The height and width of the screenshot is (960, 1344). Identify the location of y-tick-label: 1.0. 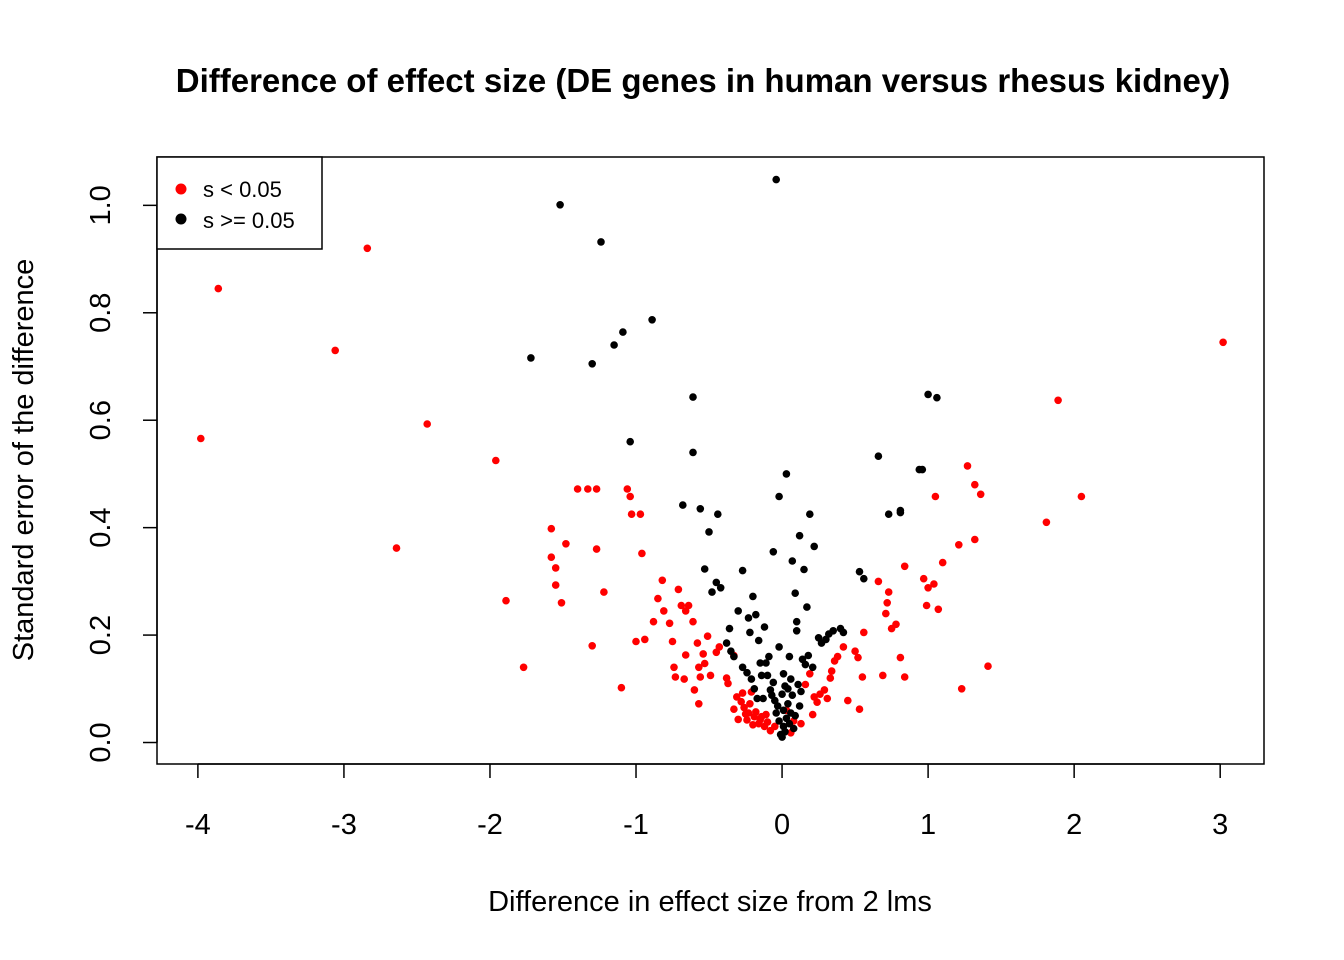
(101, 205).